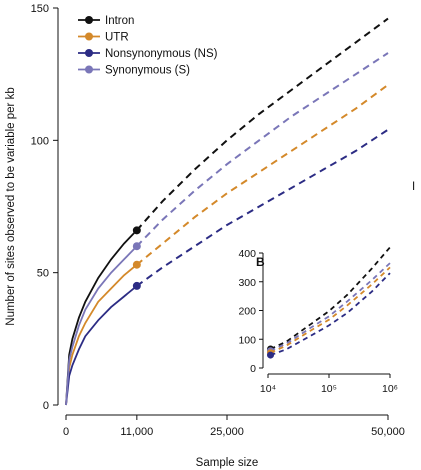 This screenshot has width=421, height=470. Describe the element at coordinates (253, 369) in the screenshot. I see `inset-y-tick-label: 0` at that location.